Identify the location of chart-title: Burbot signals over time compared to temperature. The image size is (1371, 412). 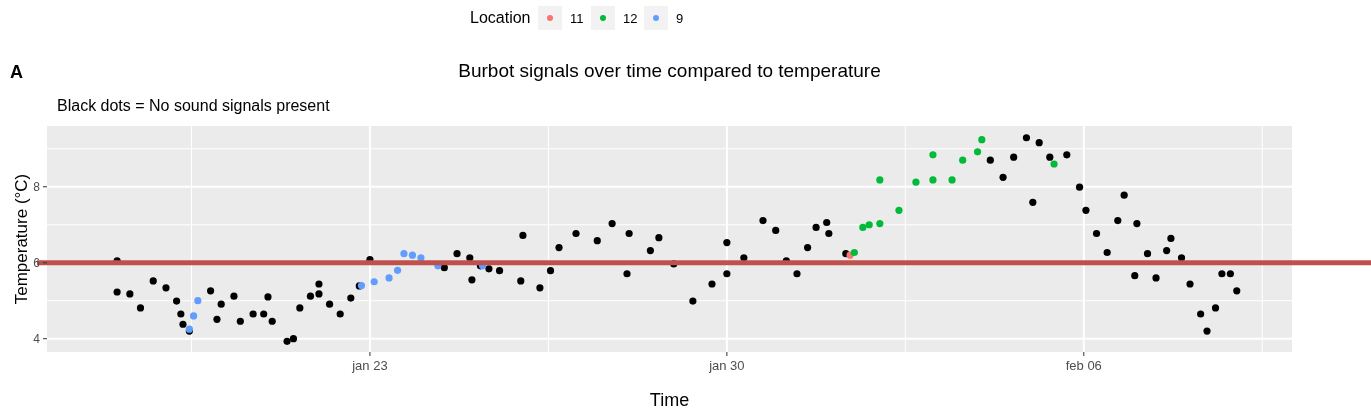
(669, 70).